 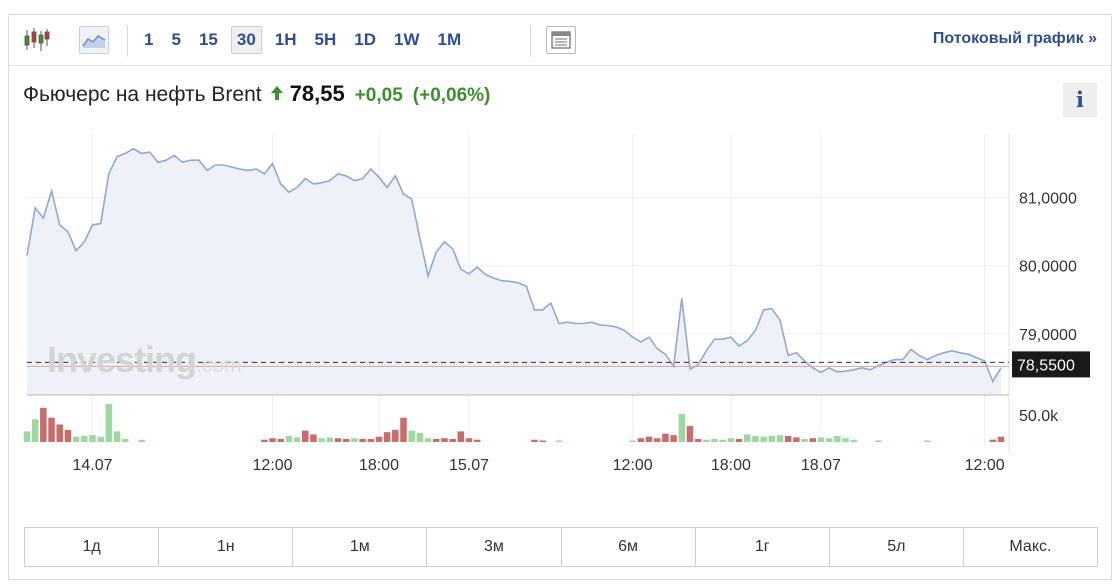 What do you see at coordinates (561, 40) in the screenshot?
I see `data-table-icon` at bounding box center [561, 40].